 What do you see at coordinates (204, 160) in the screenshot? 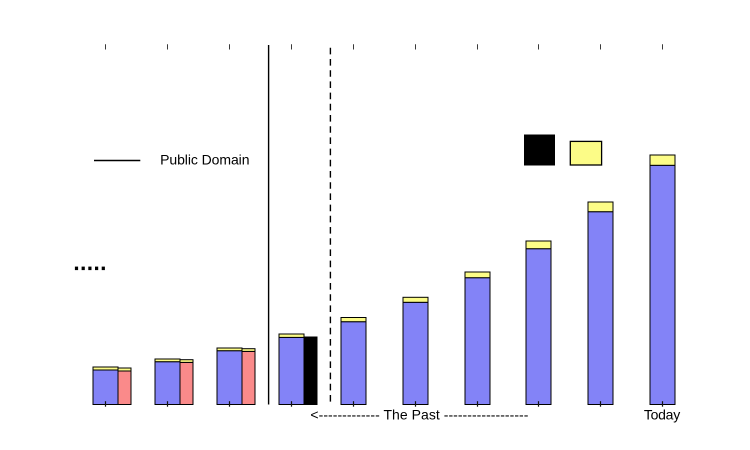
I see `svg-text: Public Domain` at bounding box center [204, 160].